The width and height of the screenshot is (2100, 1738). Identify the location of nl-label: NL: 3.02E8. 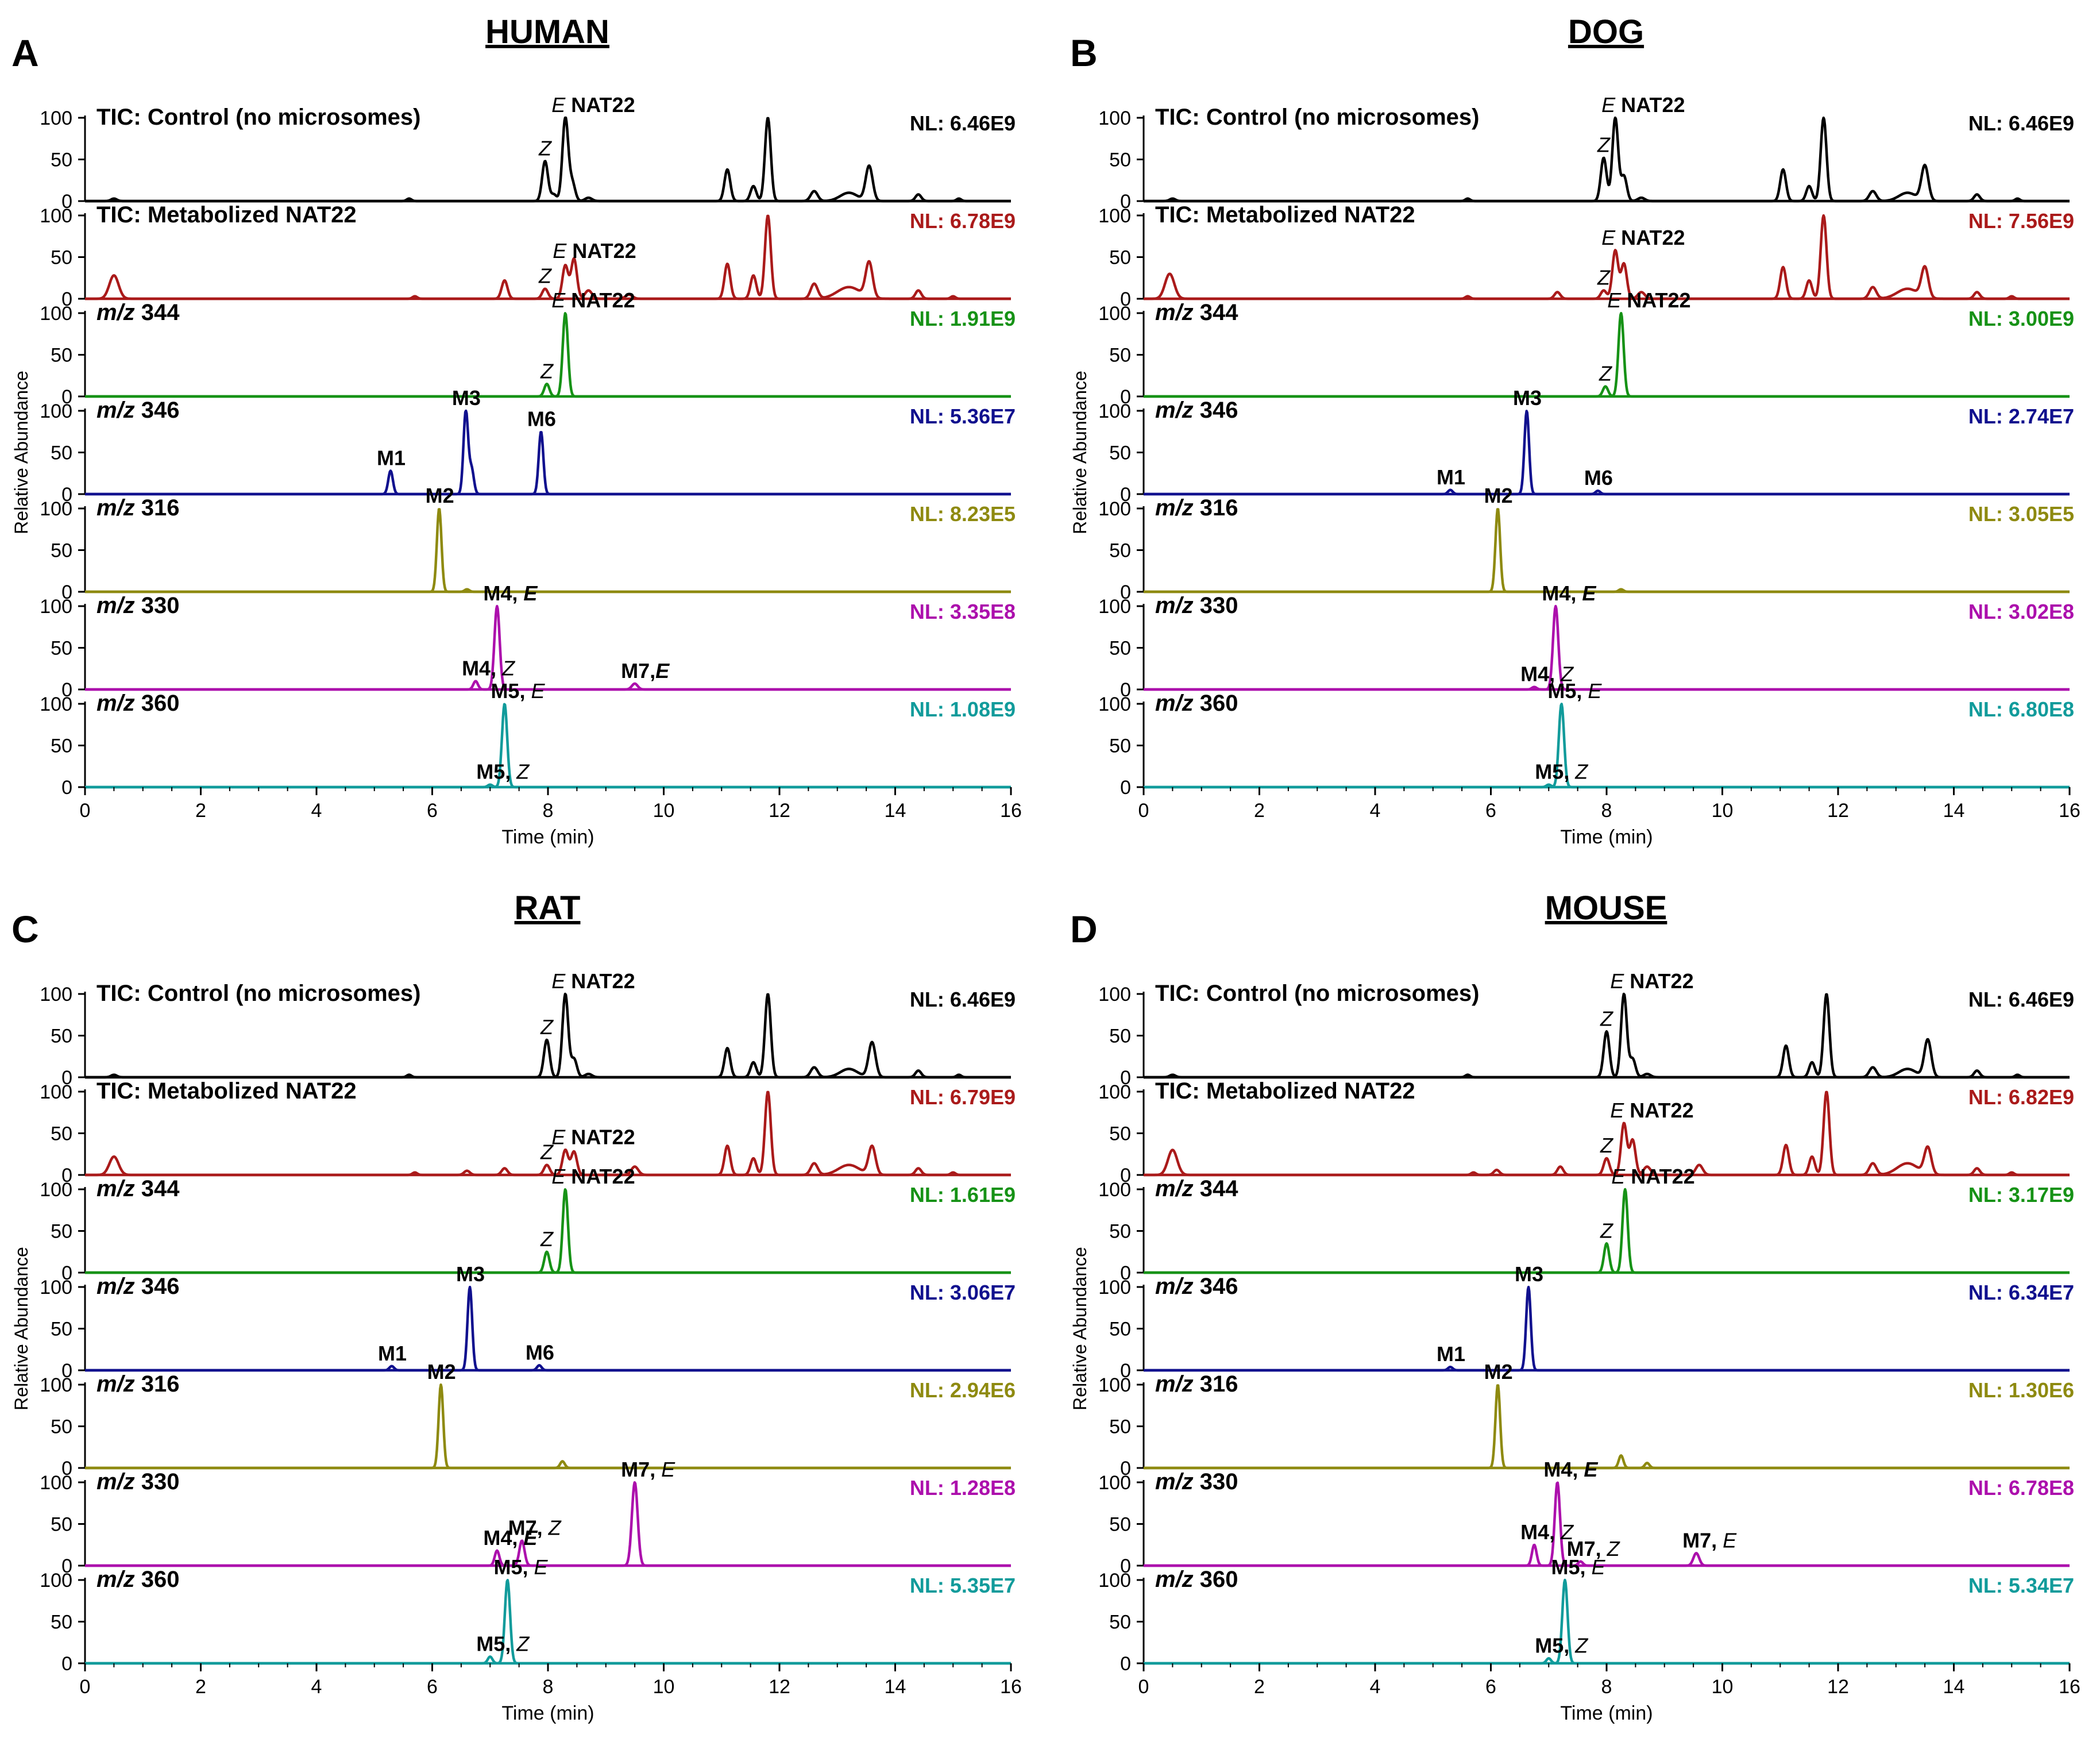
(2021, 611).